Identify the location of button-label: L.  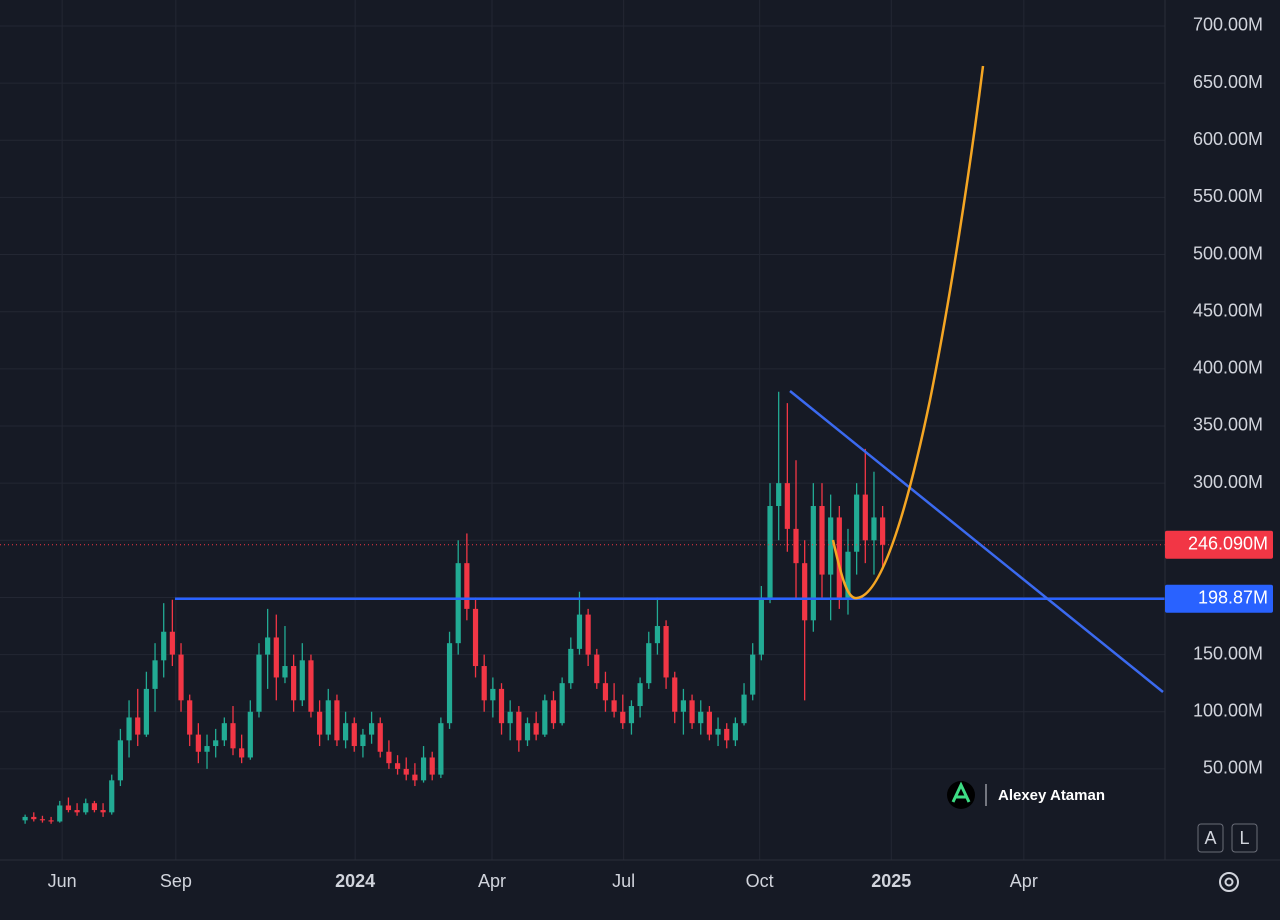
(1244, 838).